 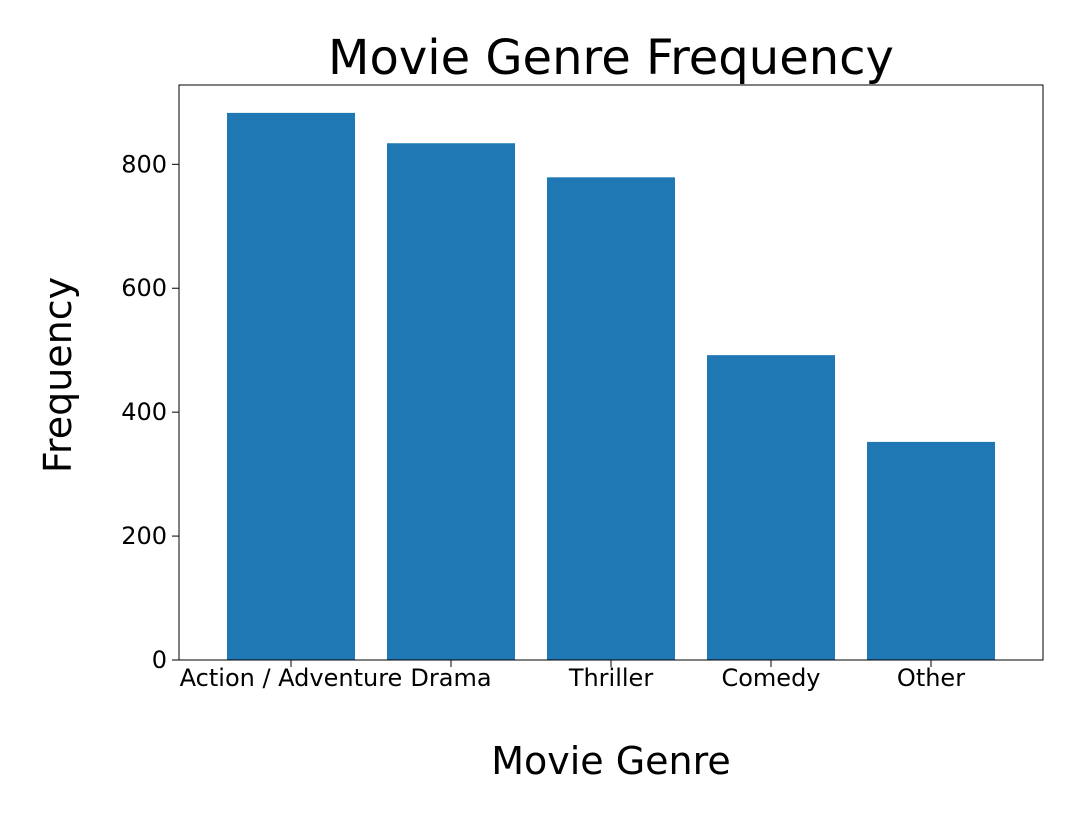 I want to click on x-axis-label: Movie Genre, so click(x=611, y=761).